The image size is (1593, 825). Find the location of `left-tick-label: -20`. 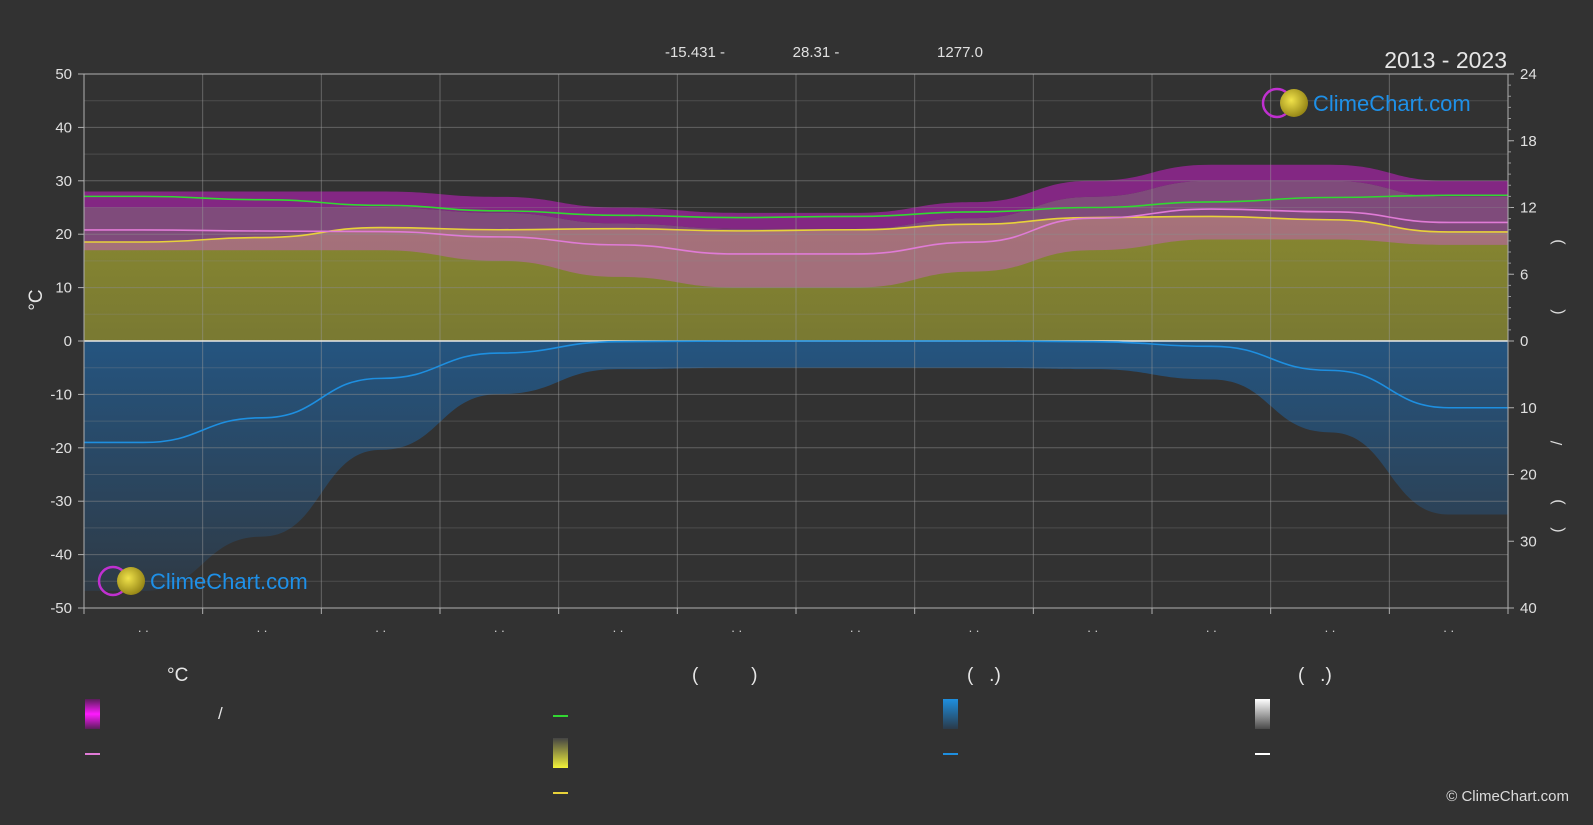

left-tick-label: -20 is located at coordinates (61, 448).